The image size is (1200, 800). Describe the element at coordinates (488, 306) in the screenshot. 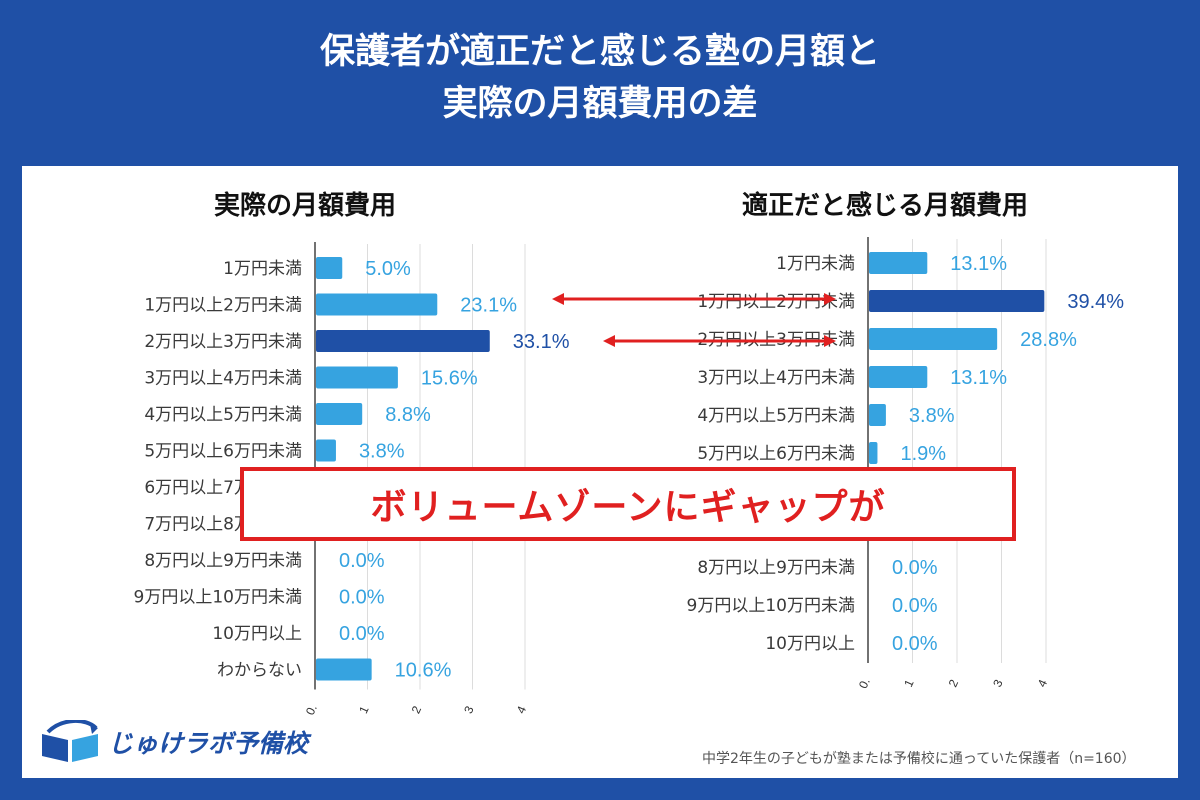

I see `actual-value-label: 23.1%` at that location.